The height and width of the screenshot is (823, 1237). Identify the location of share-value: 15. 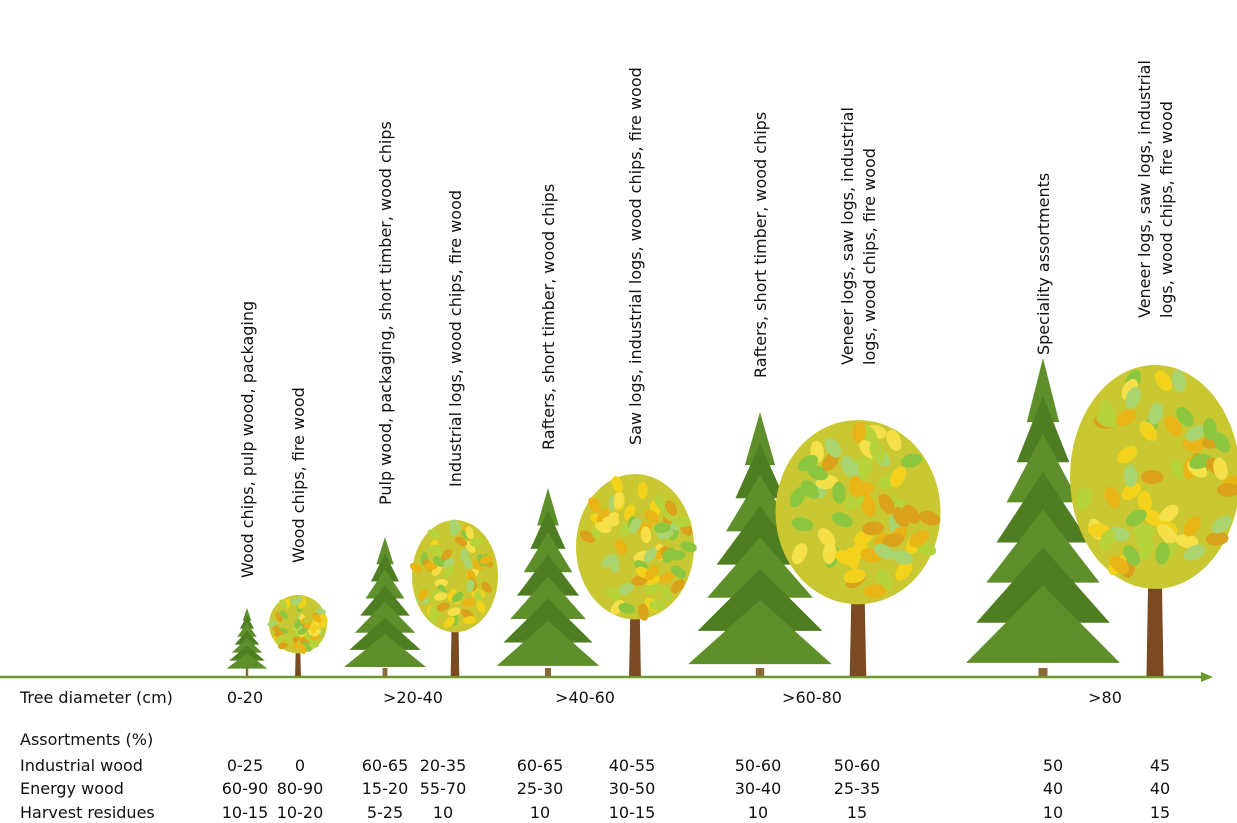
(857, 812).